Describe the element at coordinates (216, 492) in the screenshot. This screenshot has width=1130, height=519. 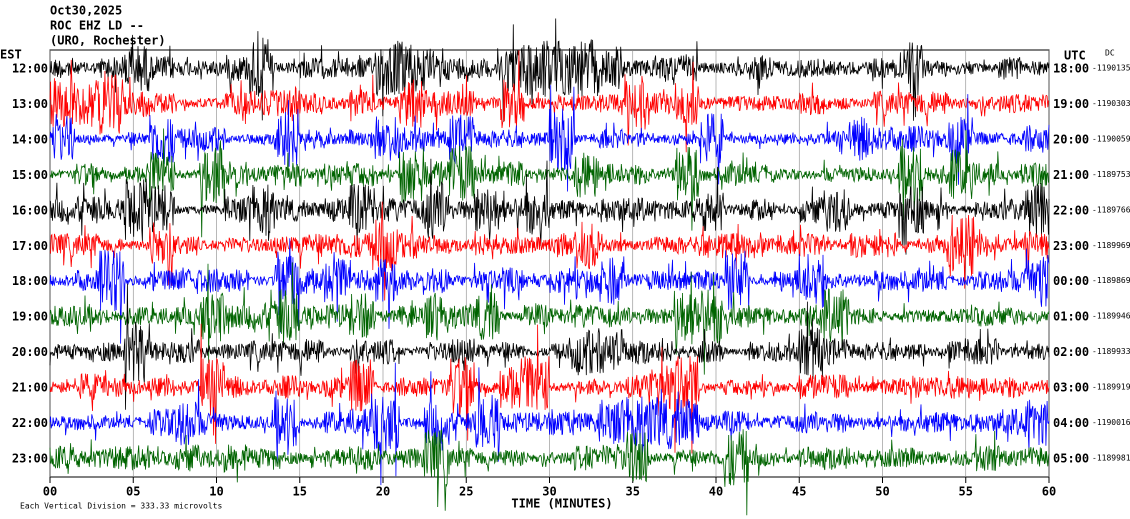
I see `x-tick-label: 10` at that location.